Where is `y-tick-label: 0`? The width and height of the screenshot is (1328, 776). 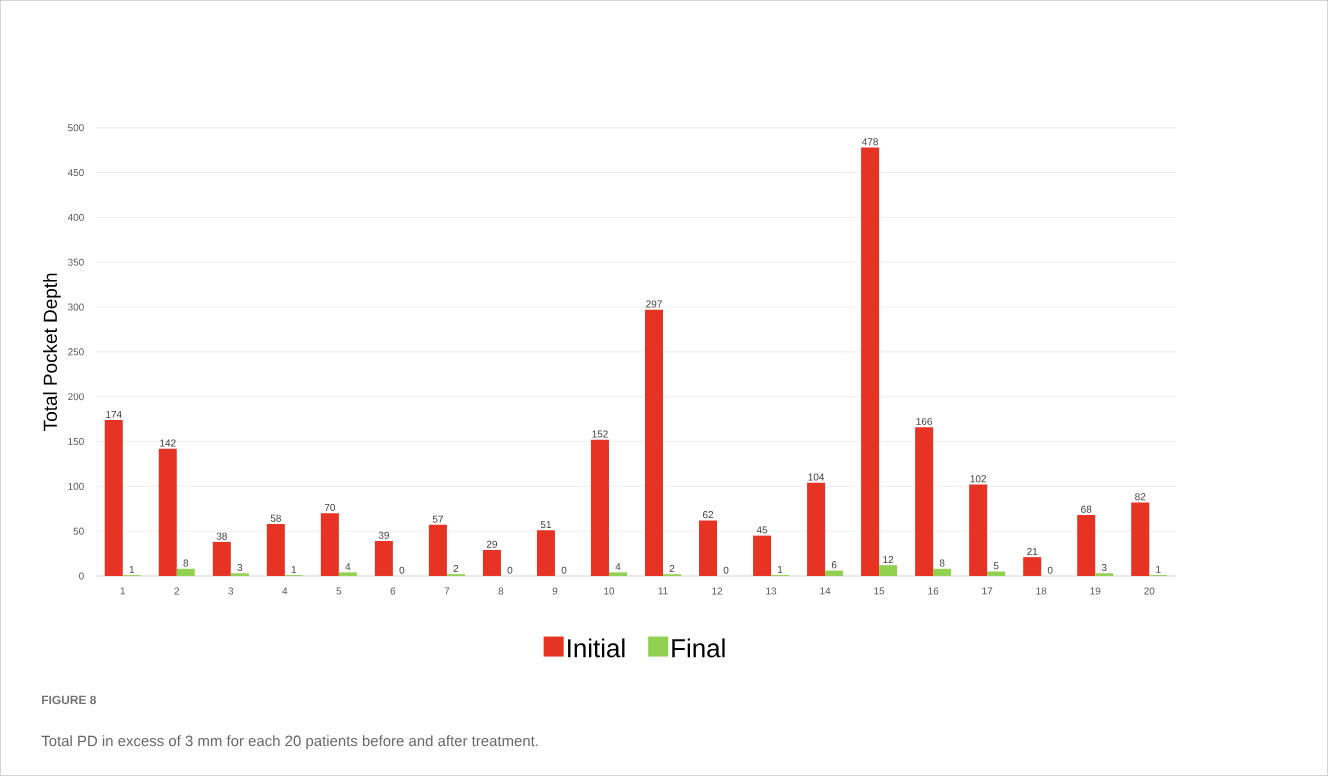 y-tick-label: 0 is located at coordinates (81, 576).